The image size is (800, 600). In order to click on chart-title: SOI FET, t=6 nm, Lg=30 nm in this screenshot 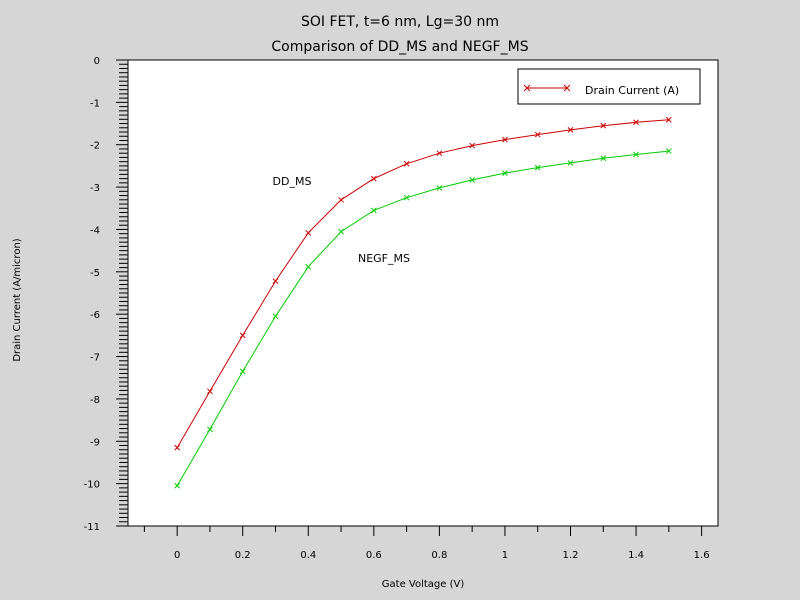, I will do `click(400, 22)`.